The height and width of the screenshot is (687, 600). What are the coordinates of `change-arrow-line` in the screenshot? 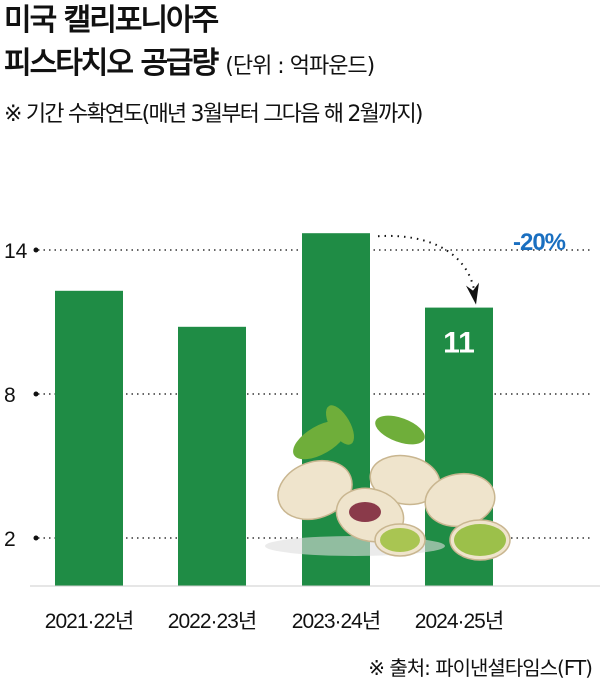 It's located at (426, 265).